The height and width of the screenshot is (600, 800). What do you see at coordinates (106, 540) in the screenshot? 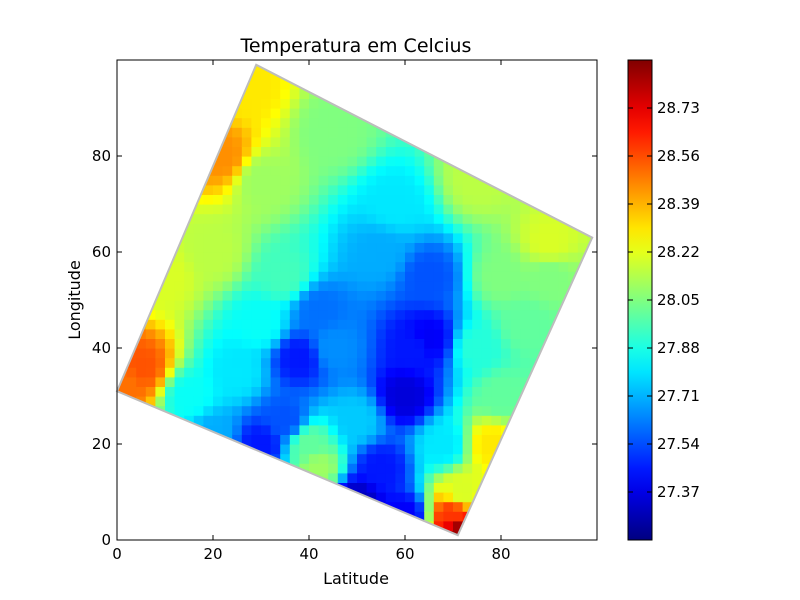
I see `y-tick-label: 0` at bounding box center [106, 540].